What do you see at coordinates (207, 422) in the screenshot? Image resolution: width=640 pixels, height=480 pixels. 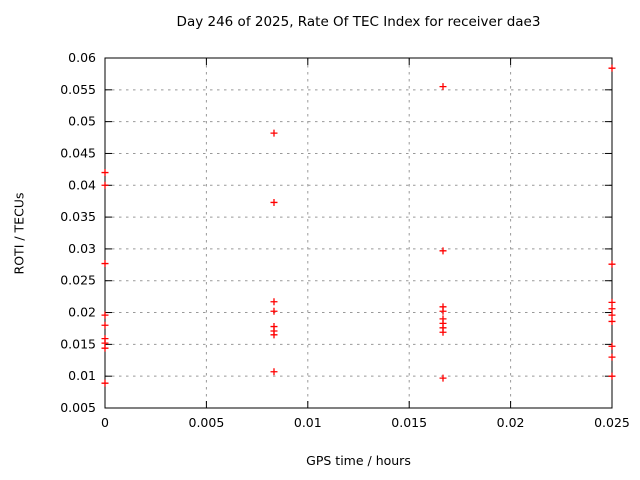 I see `x-tick-label: 0.005` at bounding box center [207, 422].